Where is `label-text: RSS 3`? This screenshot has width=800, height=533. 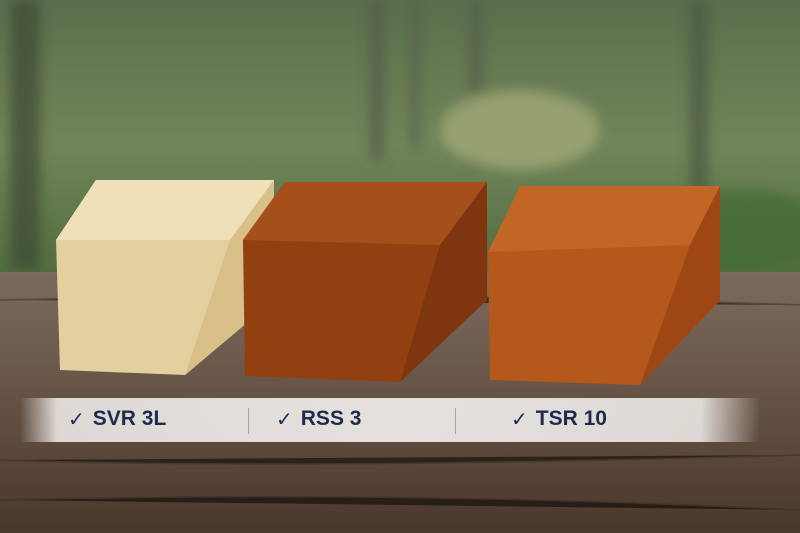 label-text: RSS 3 is located at coordinates (331, 418).